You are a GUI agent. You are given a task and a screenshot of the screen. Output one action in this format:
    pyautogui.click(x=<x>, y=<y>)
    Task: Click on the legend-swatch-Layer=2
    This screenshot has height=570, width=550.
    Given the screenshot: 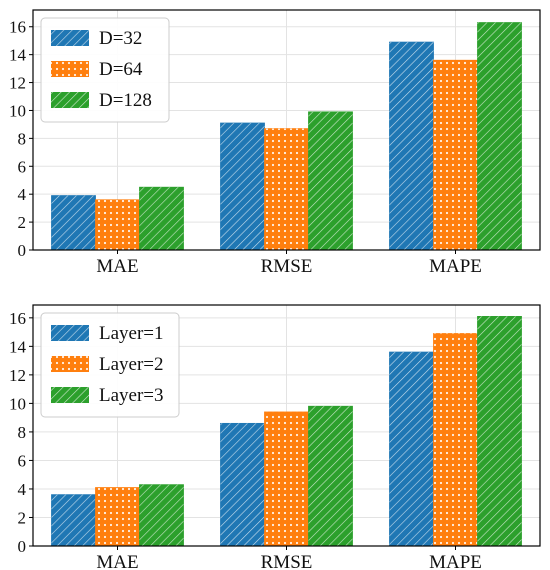 What is the action you would take?
    pyautogui.click(x=70, y=364)
    